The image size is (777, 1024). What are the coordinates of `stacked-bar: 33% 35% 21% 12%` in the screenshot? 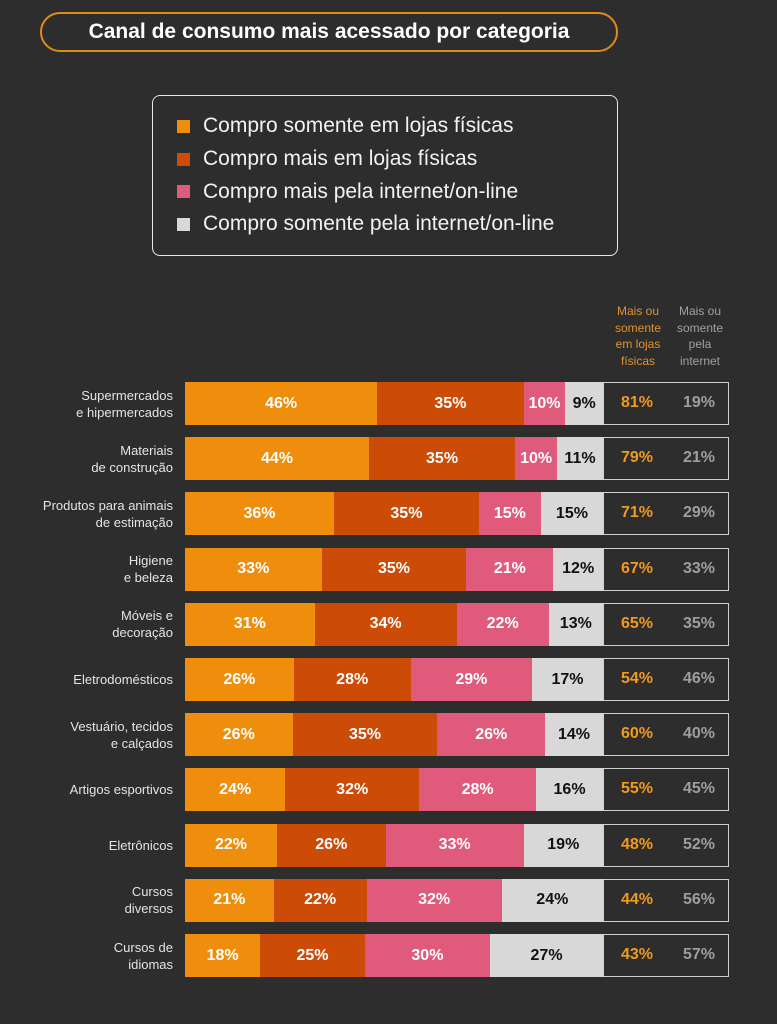 It's located at (394, 569).